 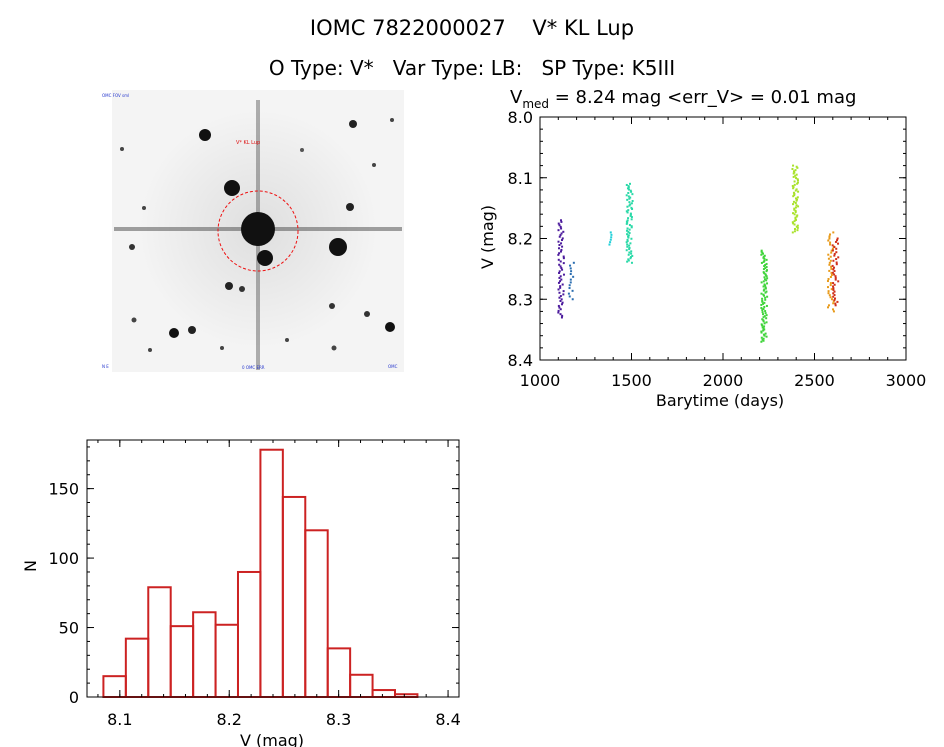 I want to click on hist-x-tick-label: 8.3, so click(x=338, y=719).